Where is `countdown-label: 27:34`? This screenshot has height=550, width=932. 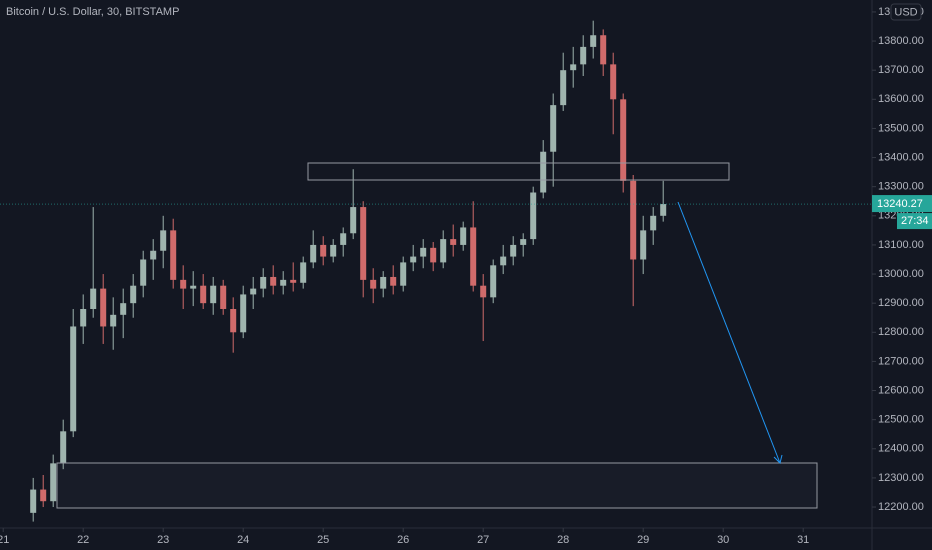
countdown-label: 27:34 is located at coordinates (915, 221).